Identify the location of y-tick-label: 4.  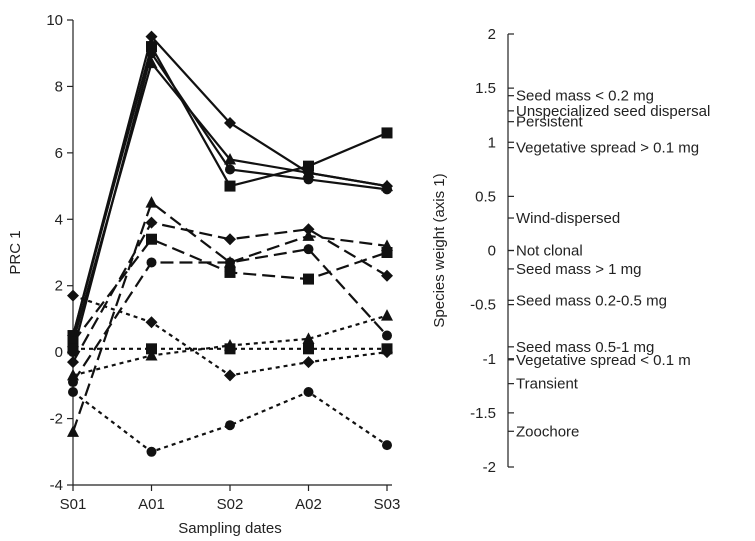
(59, 219).